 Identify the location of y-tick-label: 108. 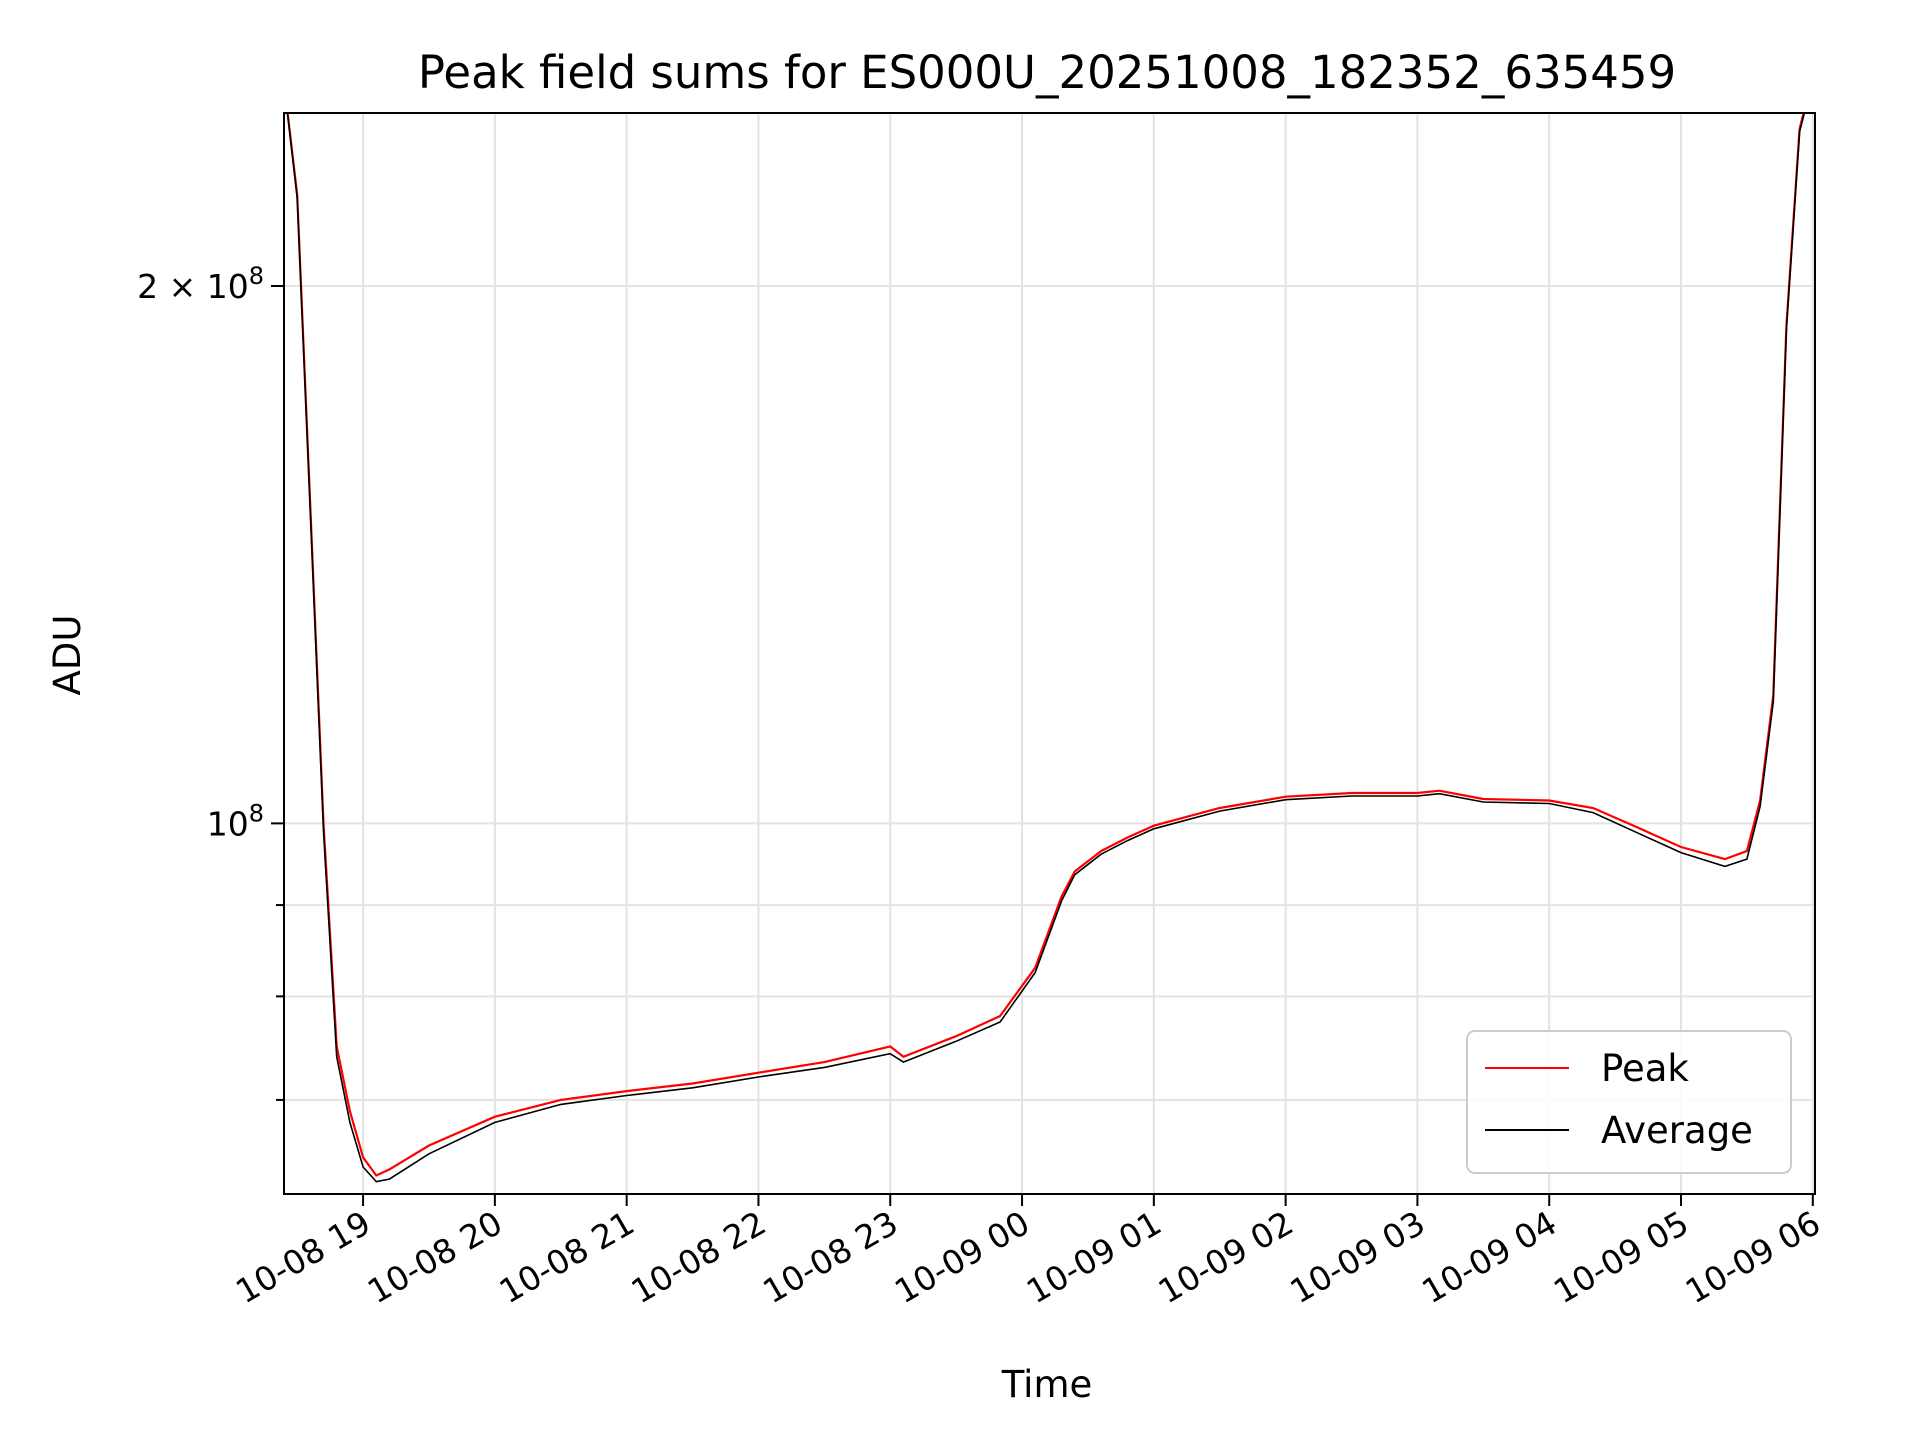
(235, 821).